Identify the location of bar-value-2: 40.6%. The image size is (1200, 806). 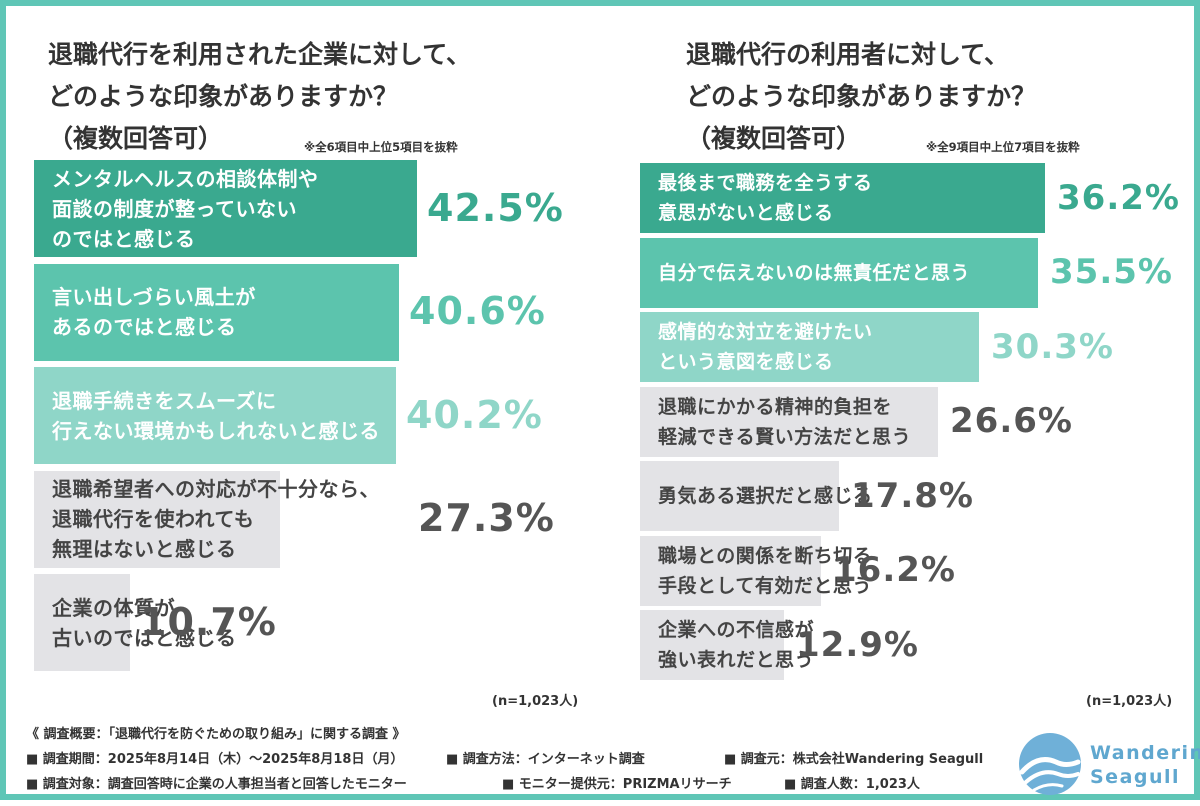
(477, 311).